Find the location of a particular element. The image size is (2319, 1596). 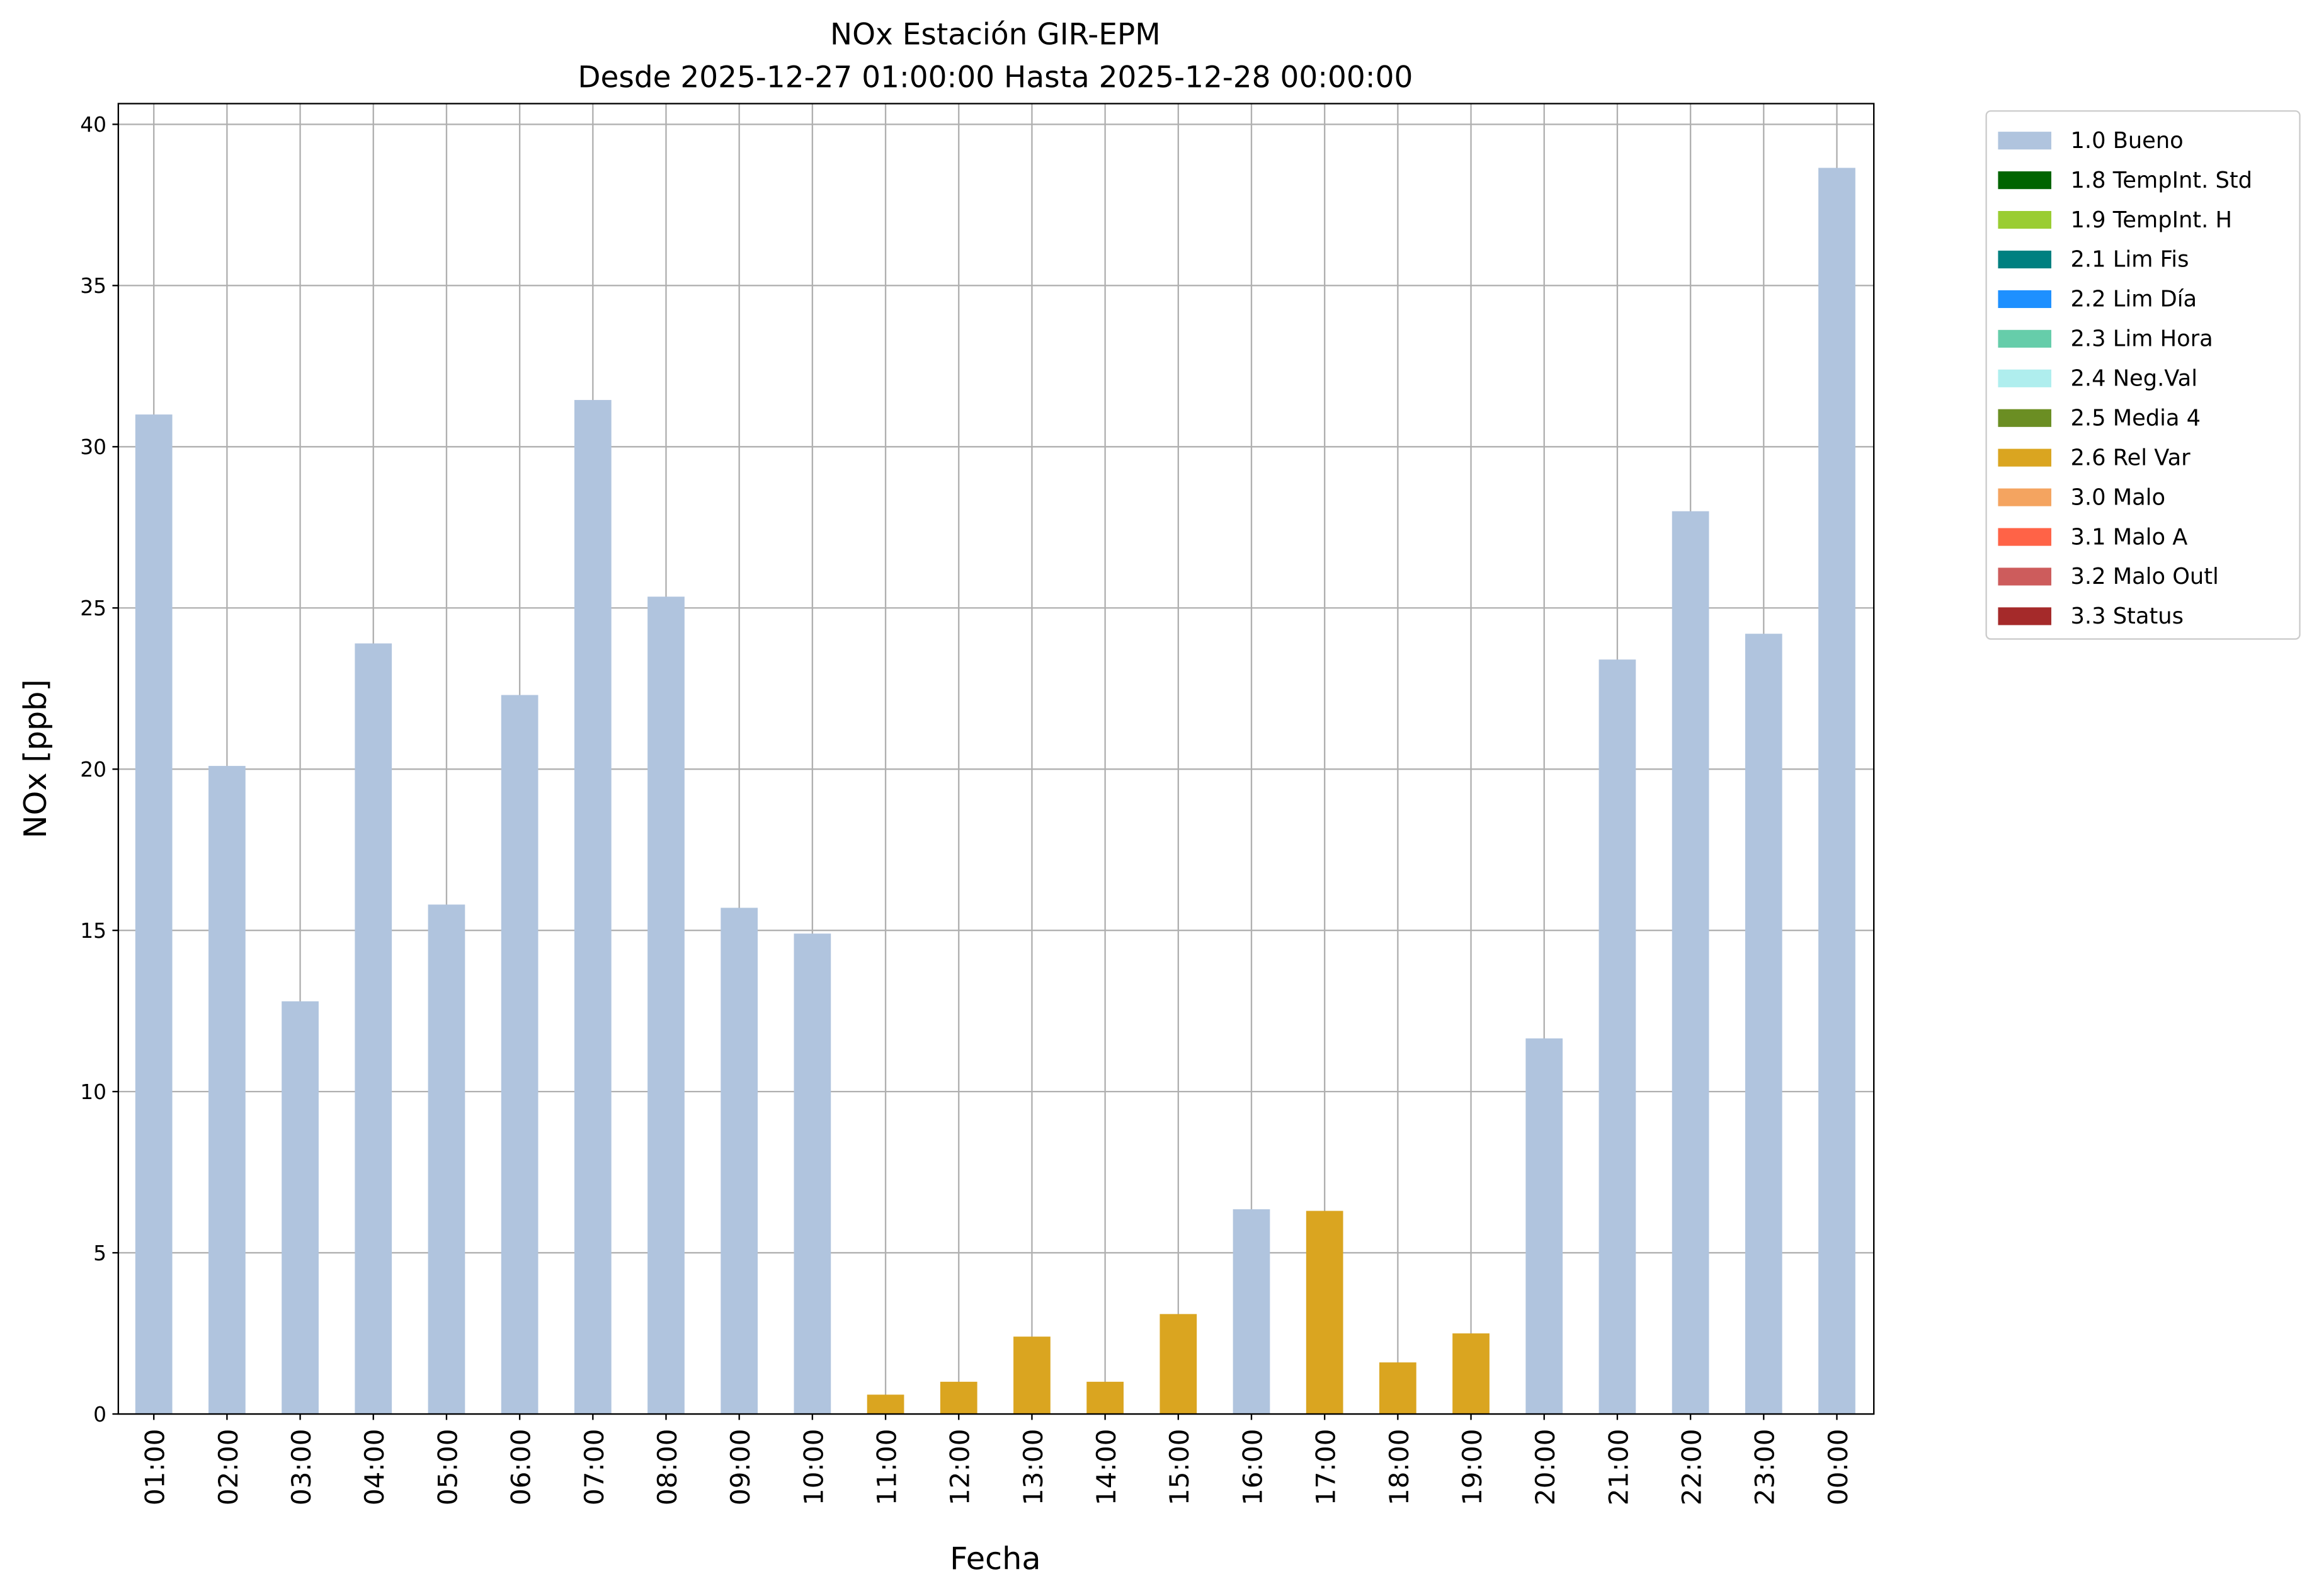

legend-label: 1.0 Bueno is located at coordinates (2127, 141).